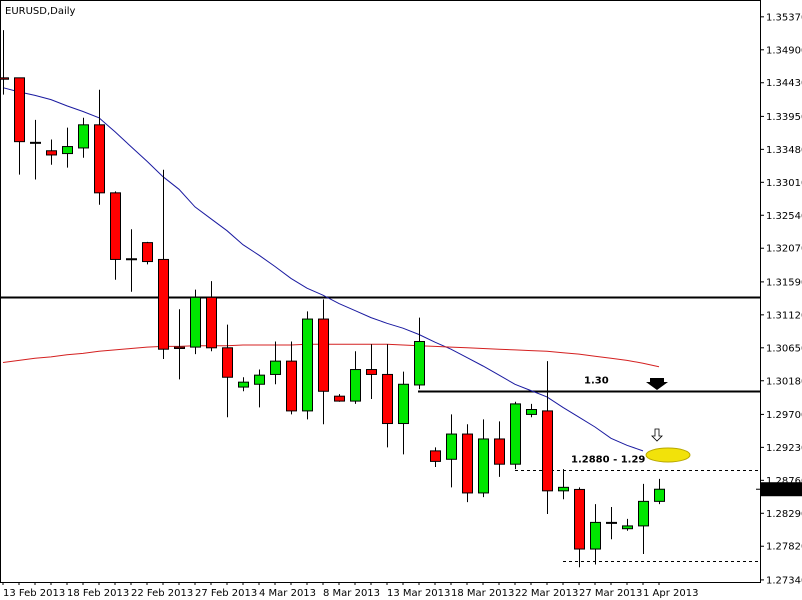  What do you see at coordinates (482, 593) in the screenshot?
I see `x-tick-label: 18 Mar 2013` at bounding box center [482, 593].